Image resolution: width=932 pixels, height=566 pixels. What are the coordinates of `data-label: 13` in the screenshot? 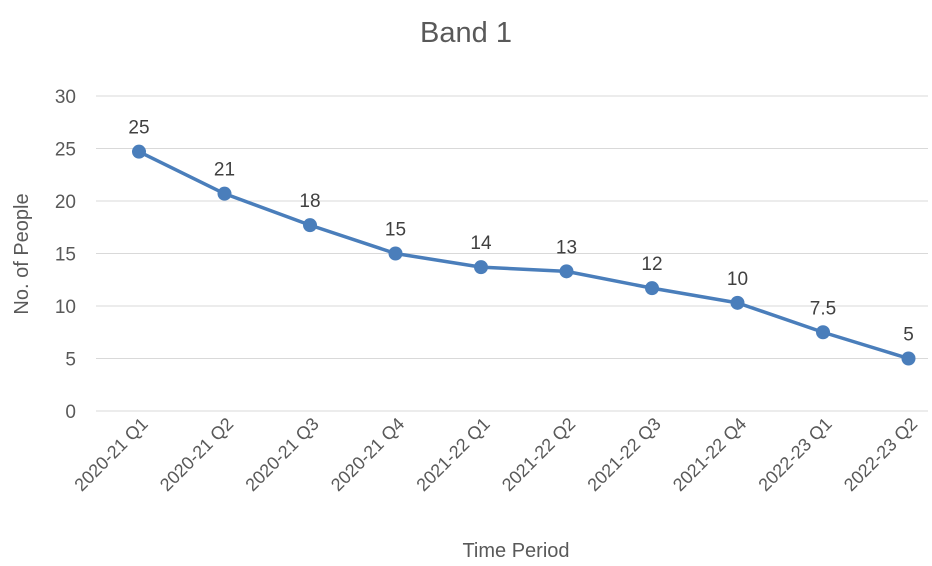 It's located at (566, 247).